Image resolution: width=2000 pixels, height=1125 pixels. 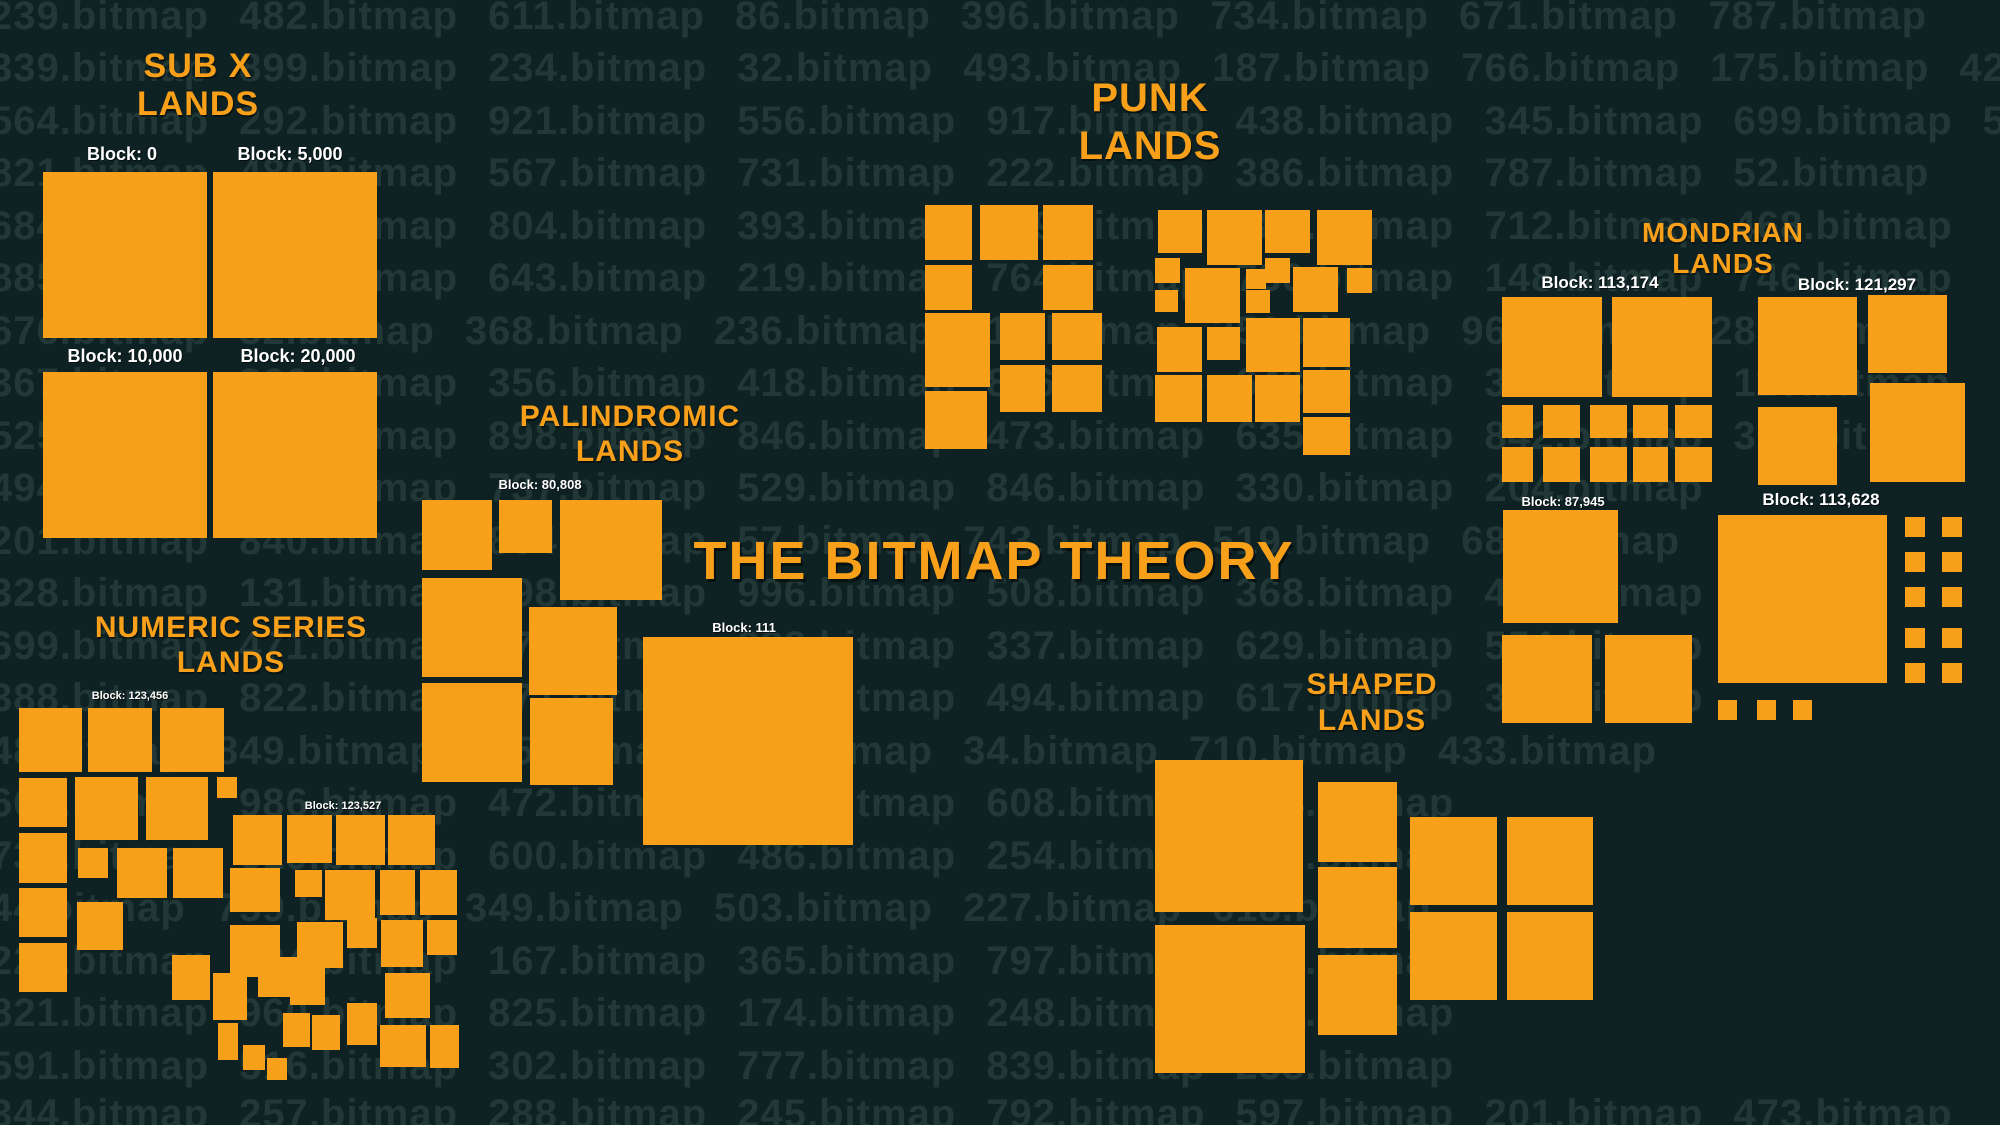 I want to click on mondrian-block-label-121297: Block: 121,297, so click(x=1857, y=284).